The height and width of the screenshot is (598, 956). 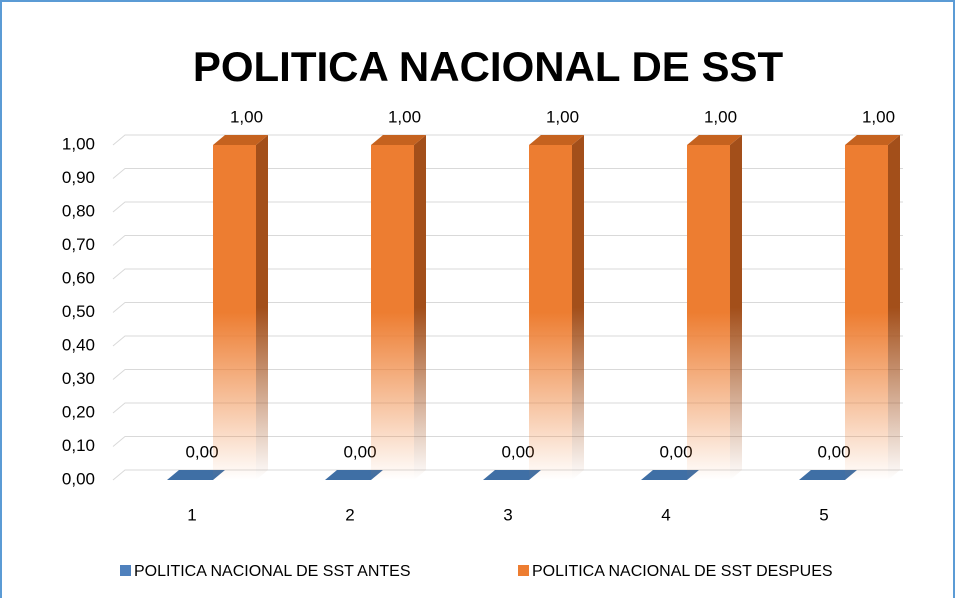 I want to click on y-tick-label: 0,00, so click(x=78, y=478).